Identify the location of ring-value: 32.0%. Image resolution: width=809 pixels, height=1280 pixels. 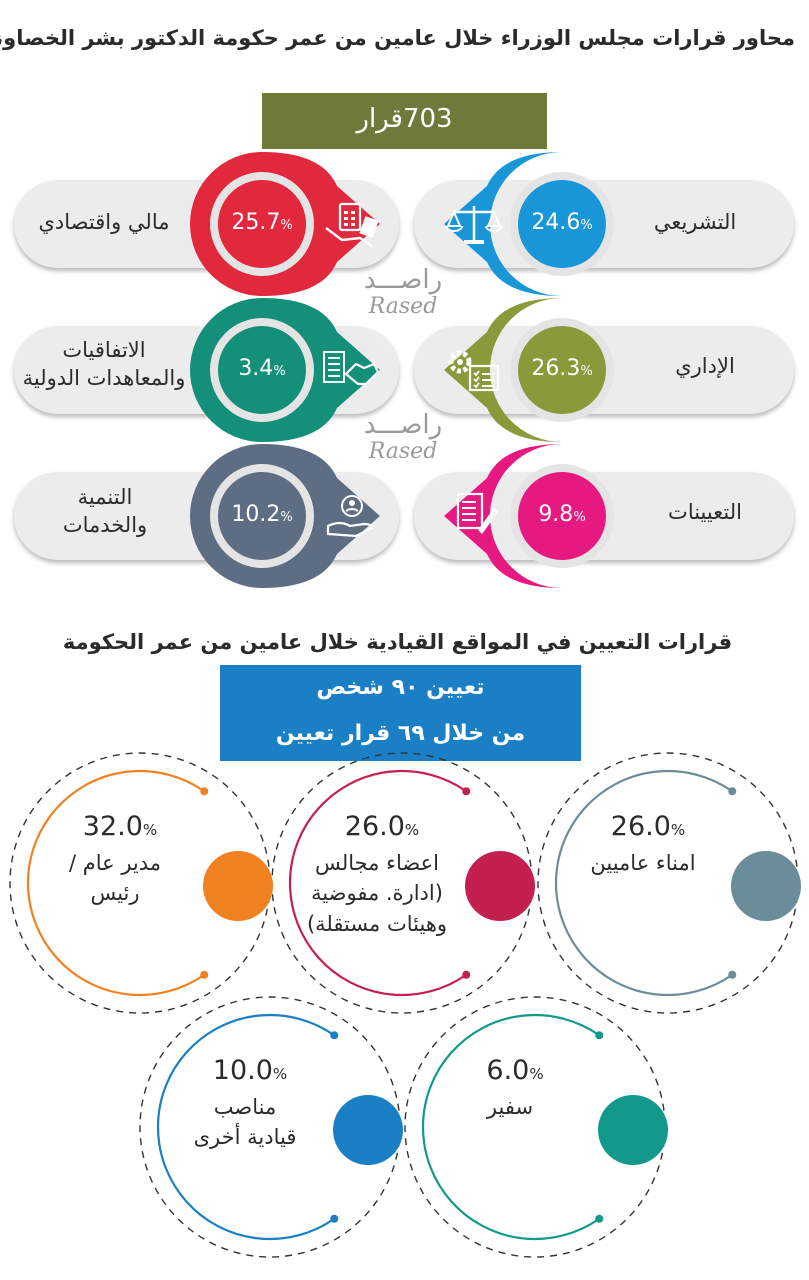
(120, 826).